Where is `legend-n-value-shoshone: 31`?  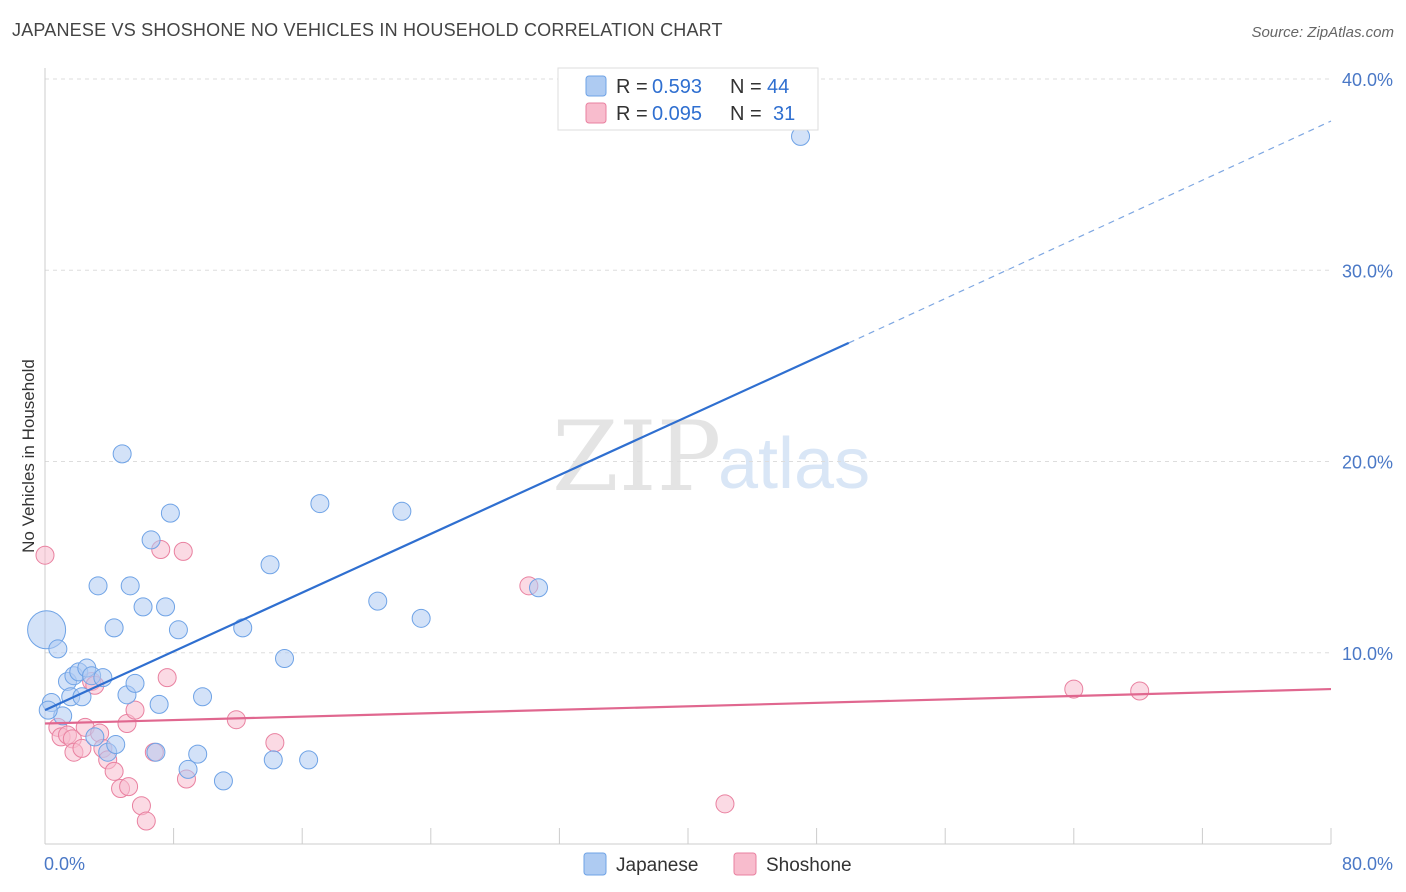 legend-n-value-shoshone: 31 is located at coordinates (784, 114).